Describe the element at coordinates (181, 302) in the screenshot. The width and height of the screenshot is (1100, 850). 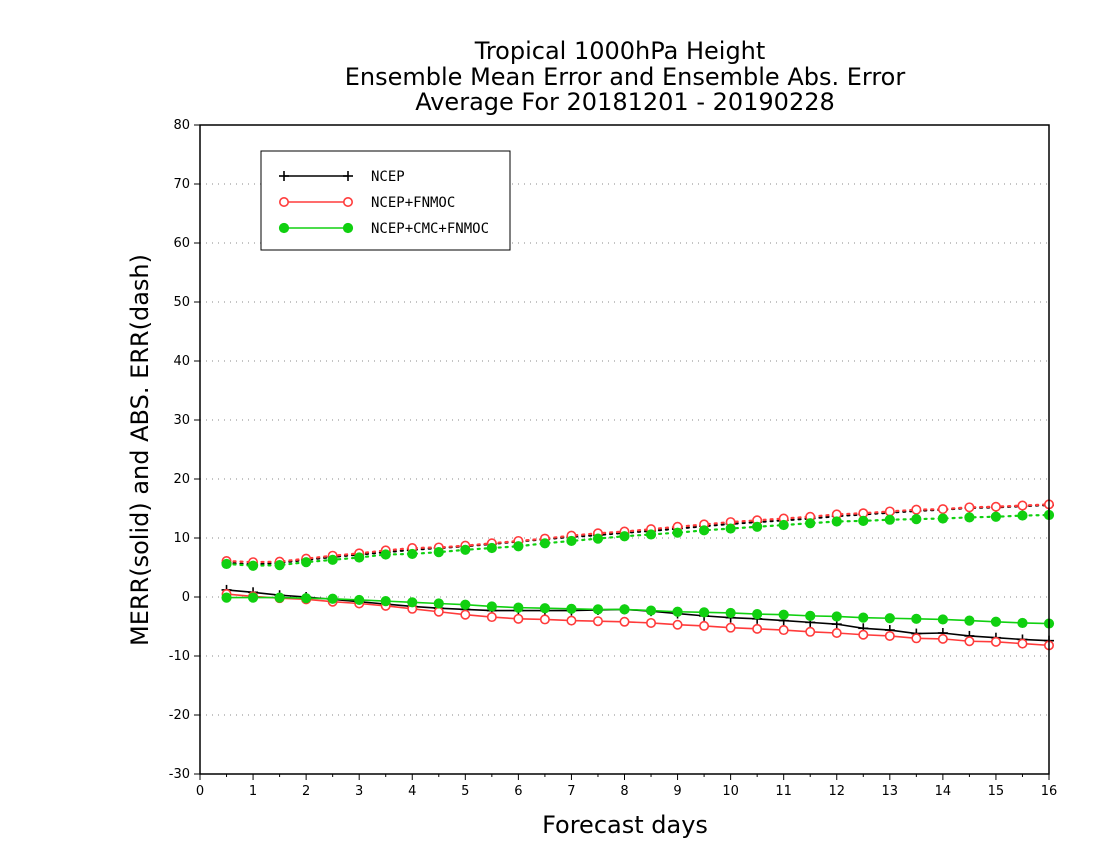
I see `y-tick-label: 50` at that location.